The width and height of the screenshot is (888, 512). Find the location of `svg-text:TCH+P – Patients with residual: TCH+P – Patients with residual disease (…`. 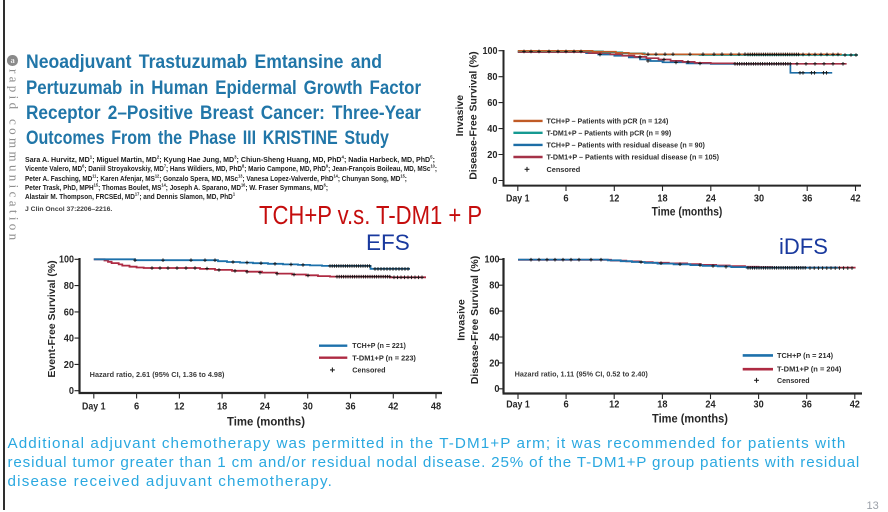

svg-text:TCH+P – Patients with residual: TCH+P – Patients with residual disease (… is located at coordinates (626, 145).